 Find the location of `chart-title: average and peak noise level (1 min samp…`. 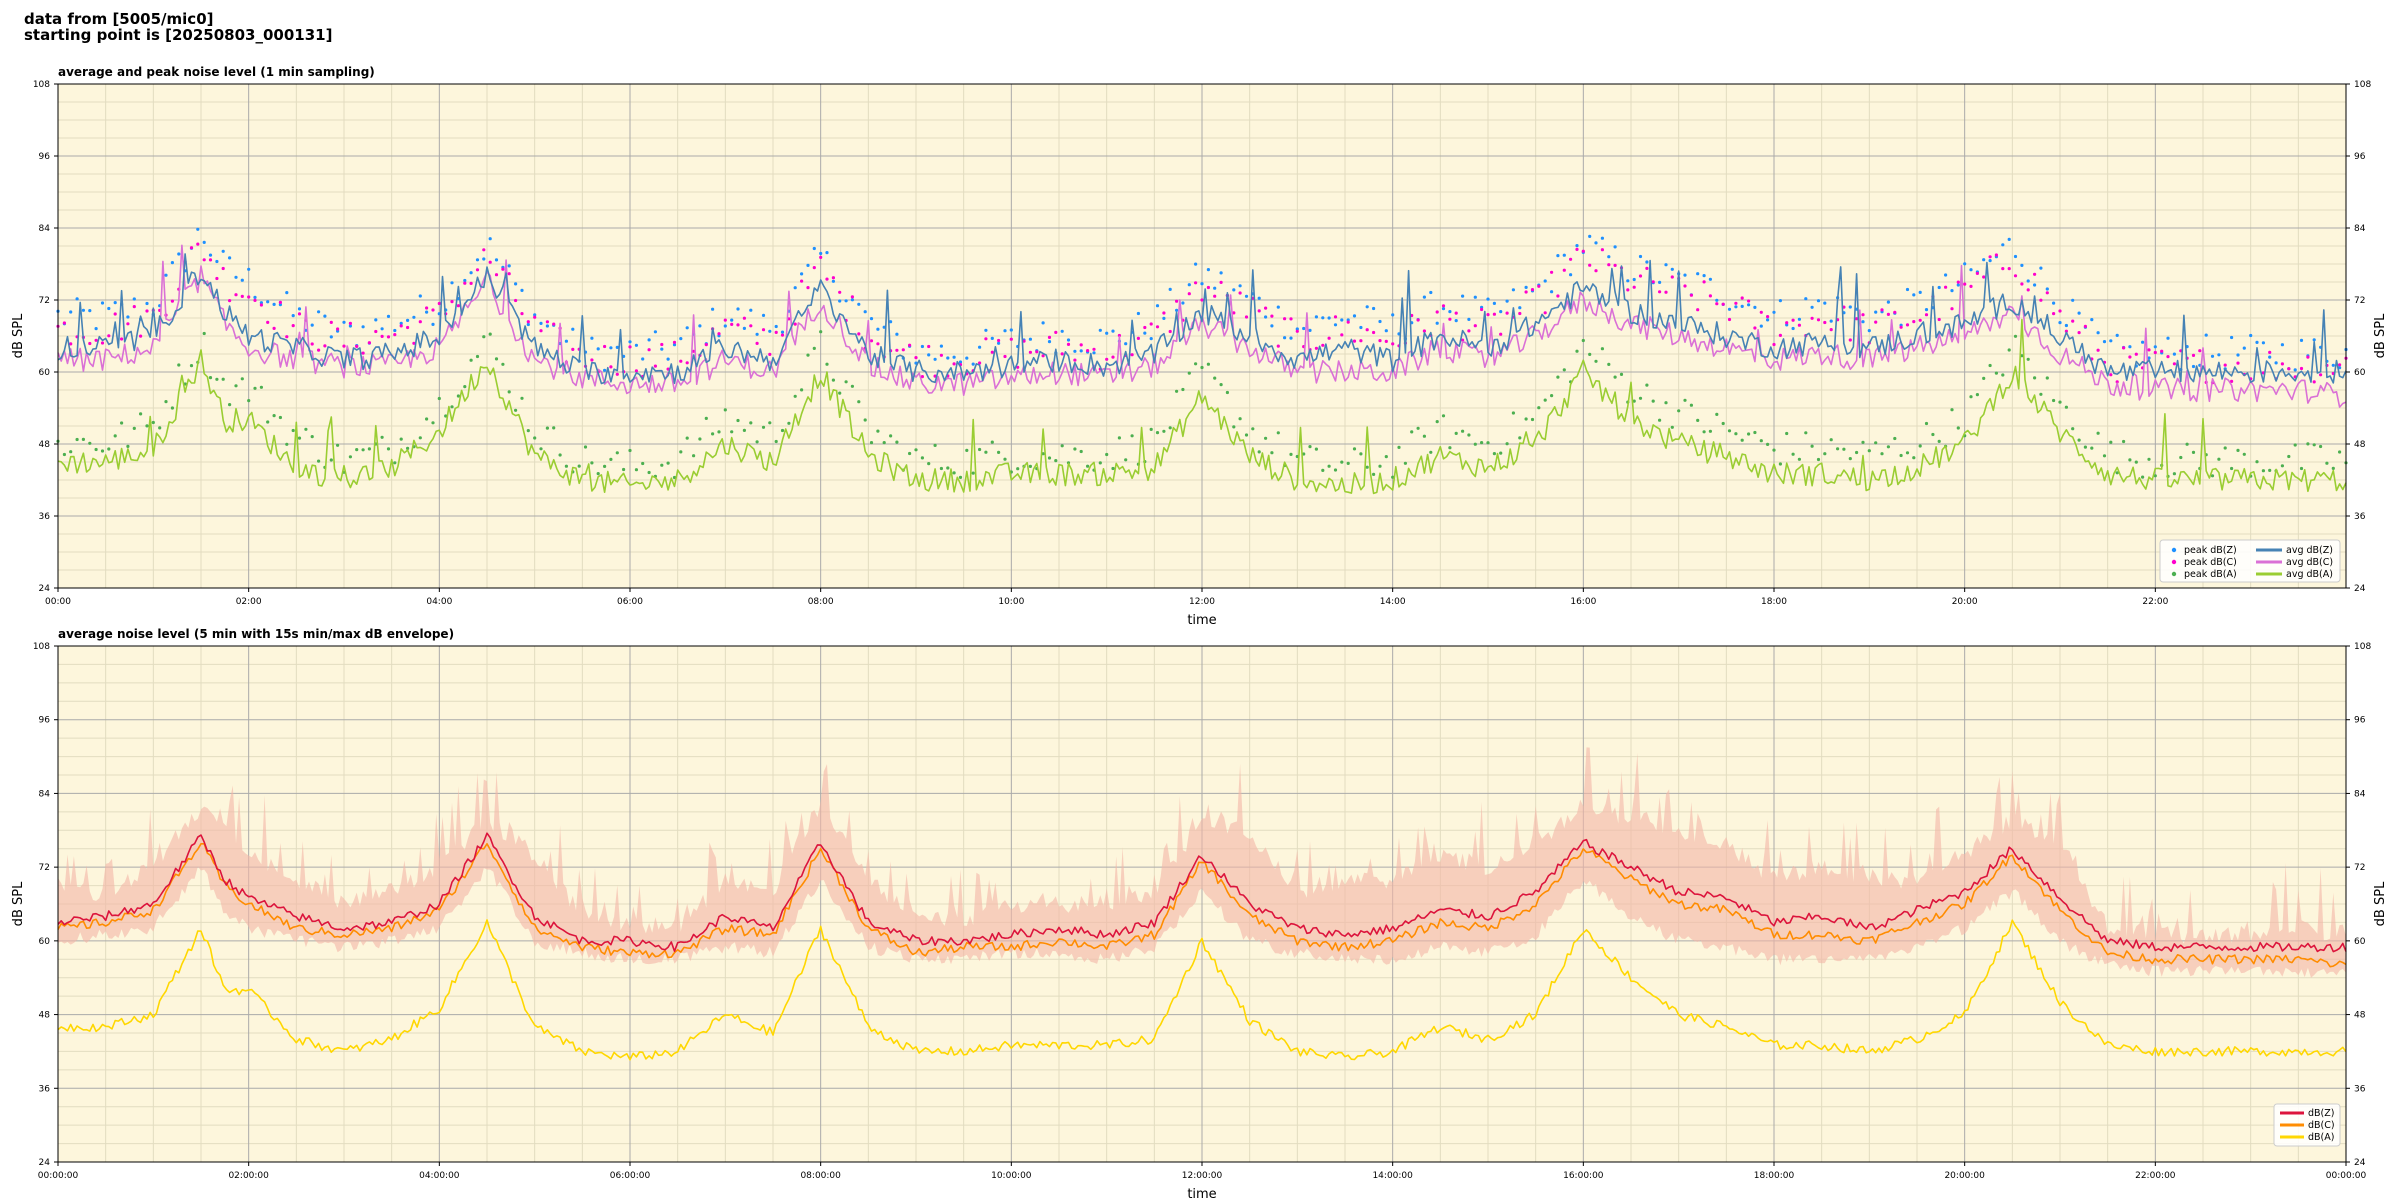

chart-title: average and peak noise level (1 min samp… is located at coordinates (216, 72).